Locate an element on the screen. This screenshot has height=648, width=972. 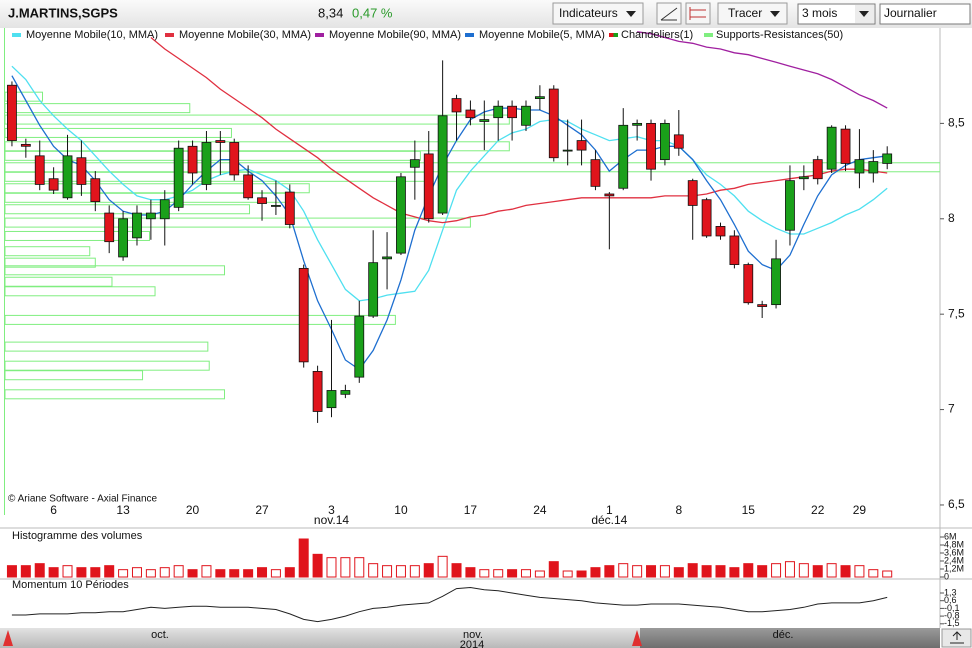
navigator-track is located at coordinates (320, 638).